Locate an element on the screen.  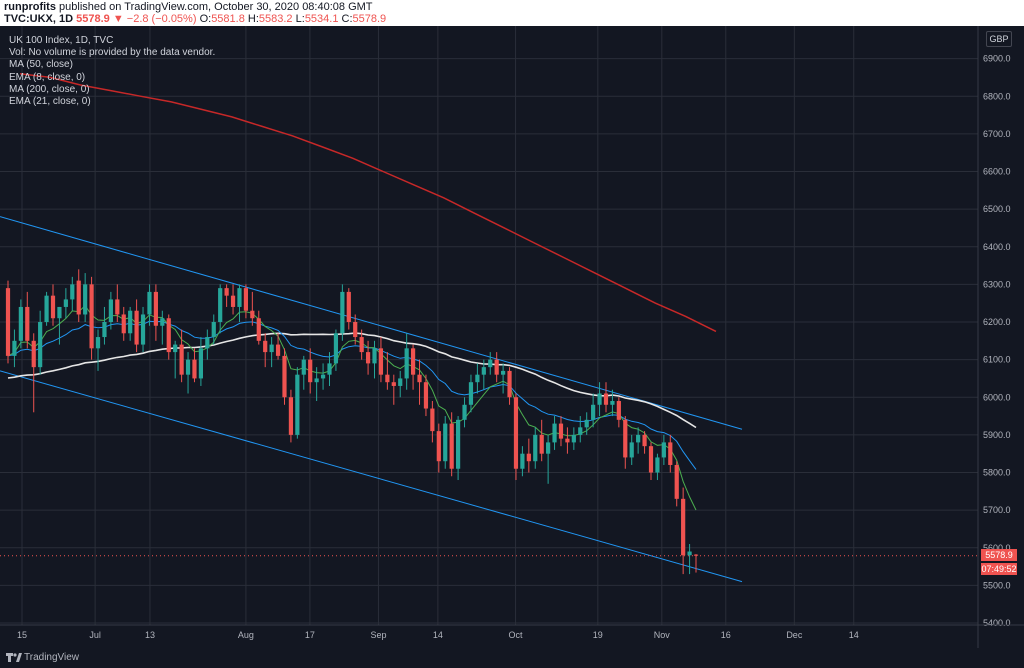
price-tick-label: 6600.0 is located at coordinates (997, 172).